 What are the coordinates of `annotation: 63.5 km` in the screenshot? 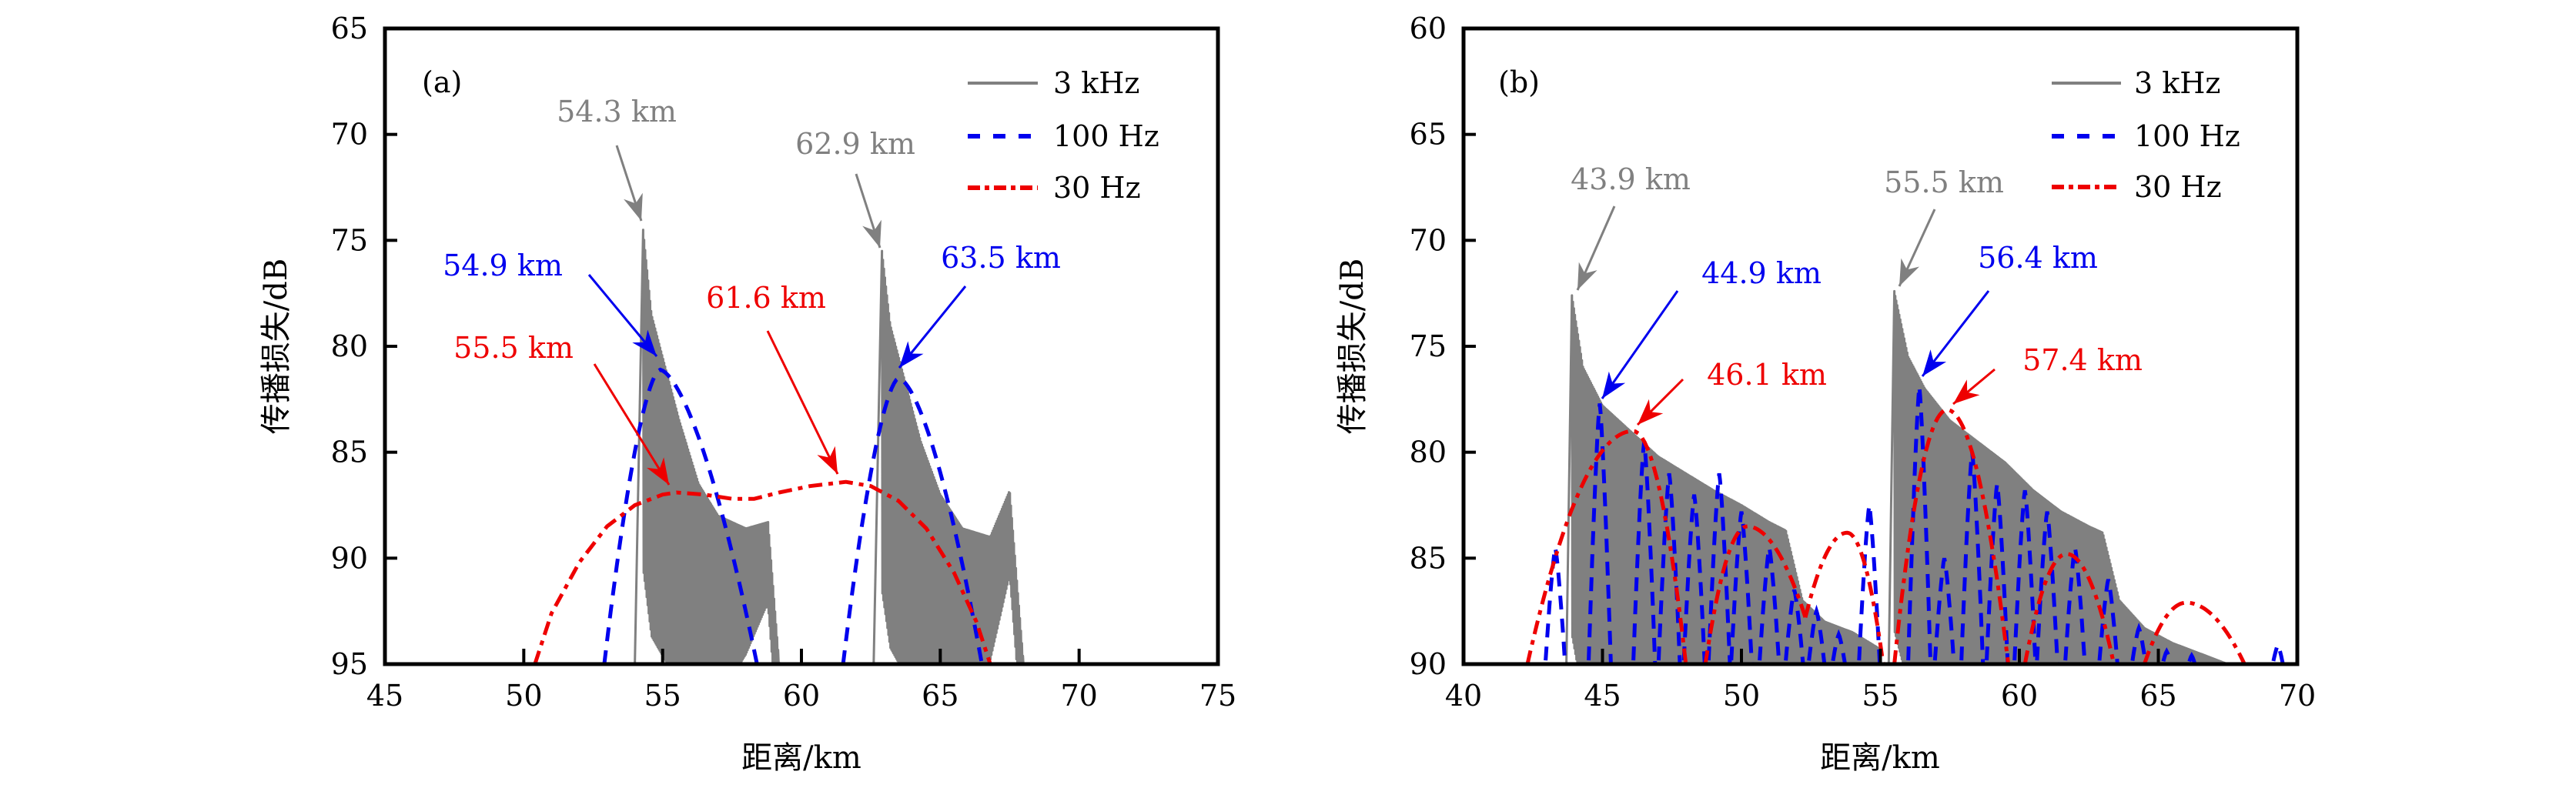 It's located at (980, 305).